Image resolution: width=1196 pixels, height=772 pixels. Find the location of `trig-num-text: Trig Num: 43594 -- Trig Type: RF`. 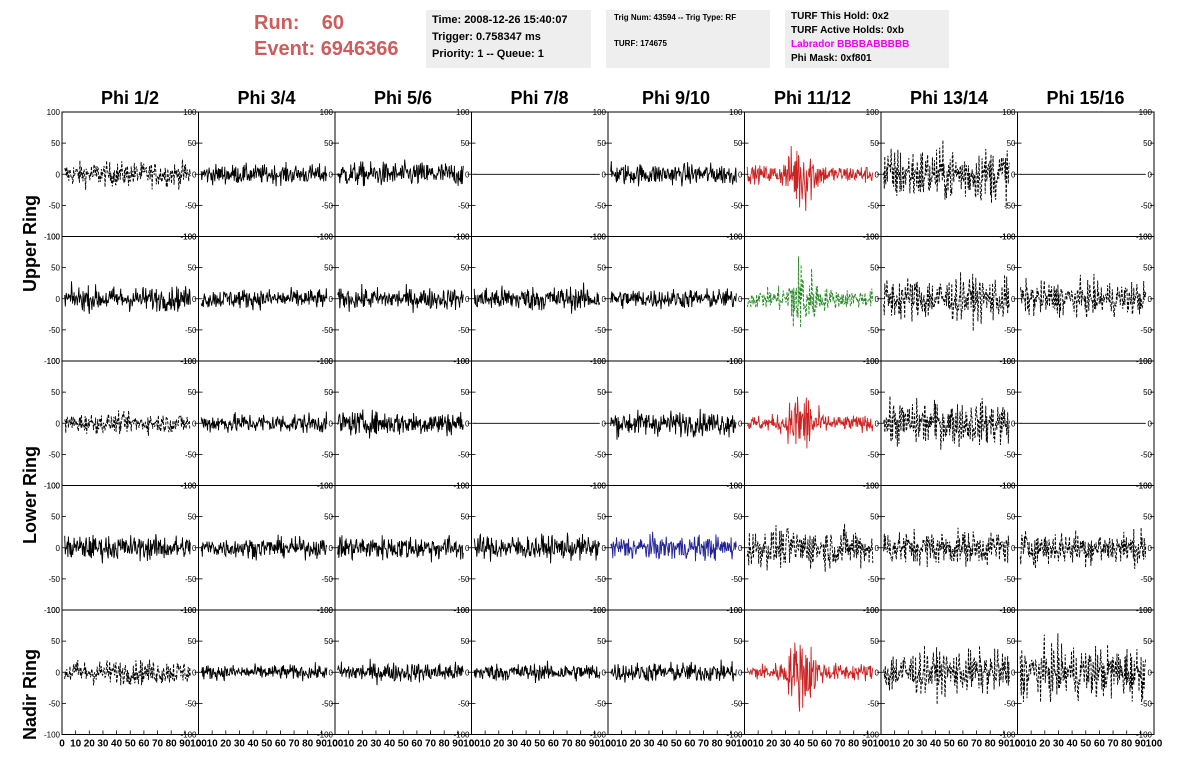

trig-num-text: Trig Num: 43594 -- Trig Type: RF is located at coordinates (675, 17).